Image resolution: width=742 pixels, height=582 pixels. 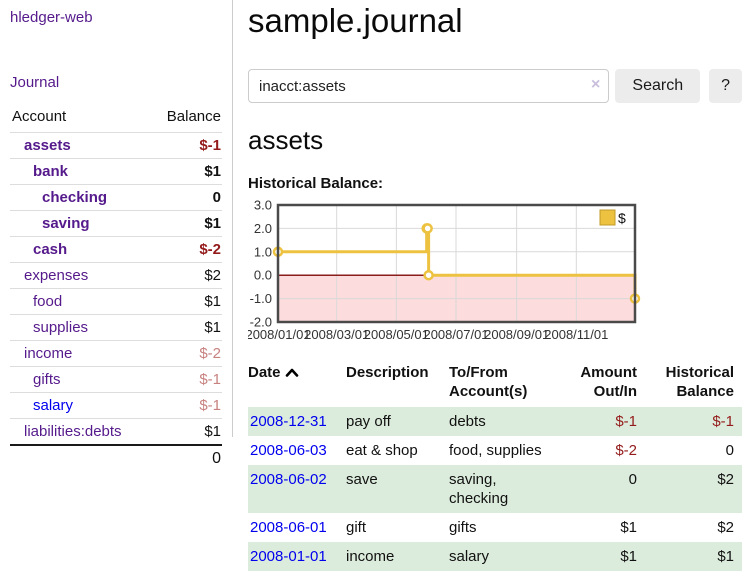 I want to click on account-balance: $2, so click(x=186, y=275).